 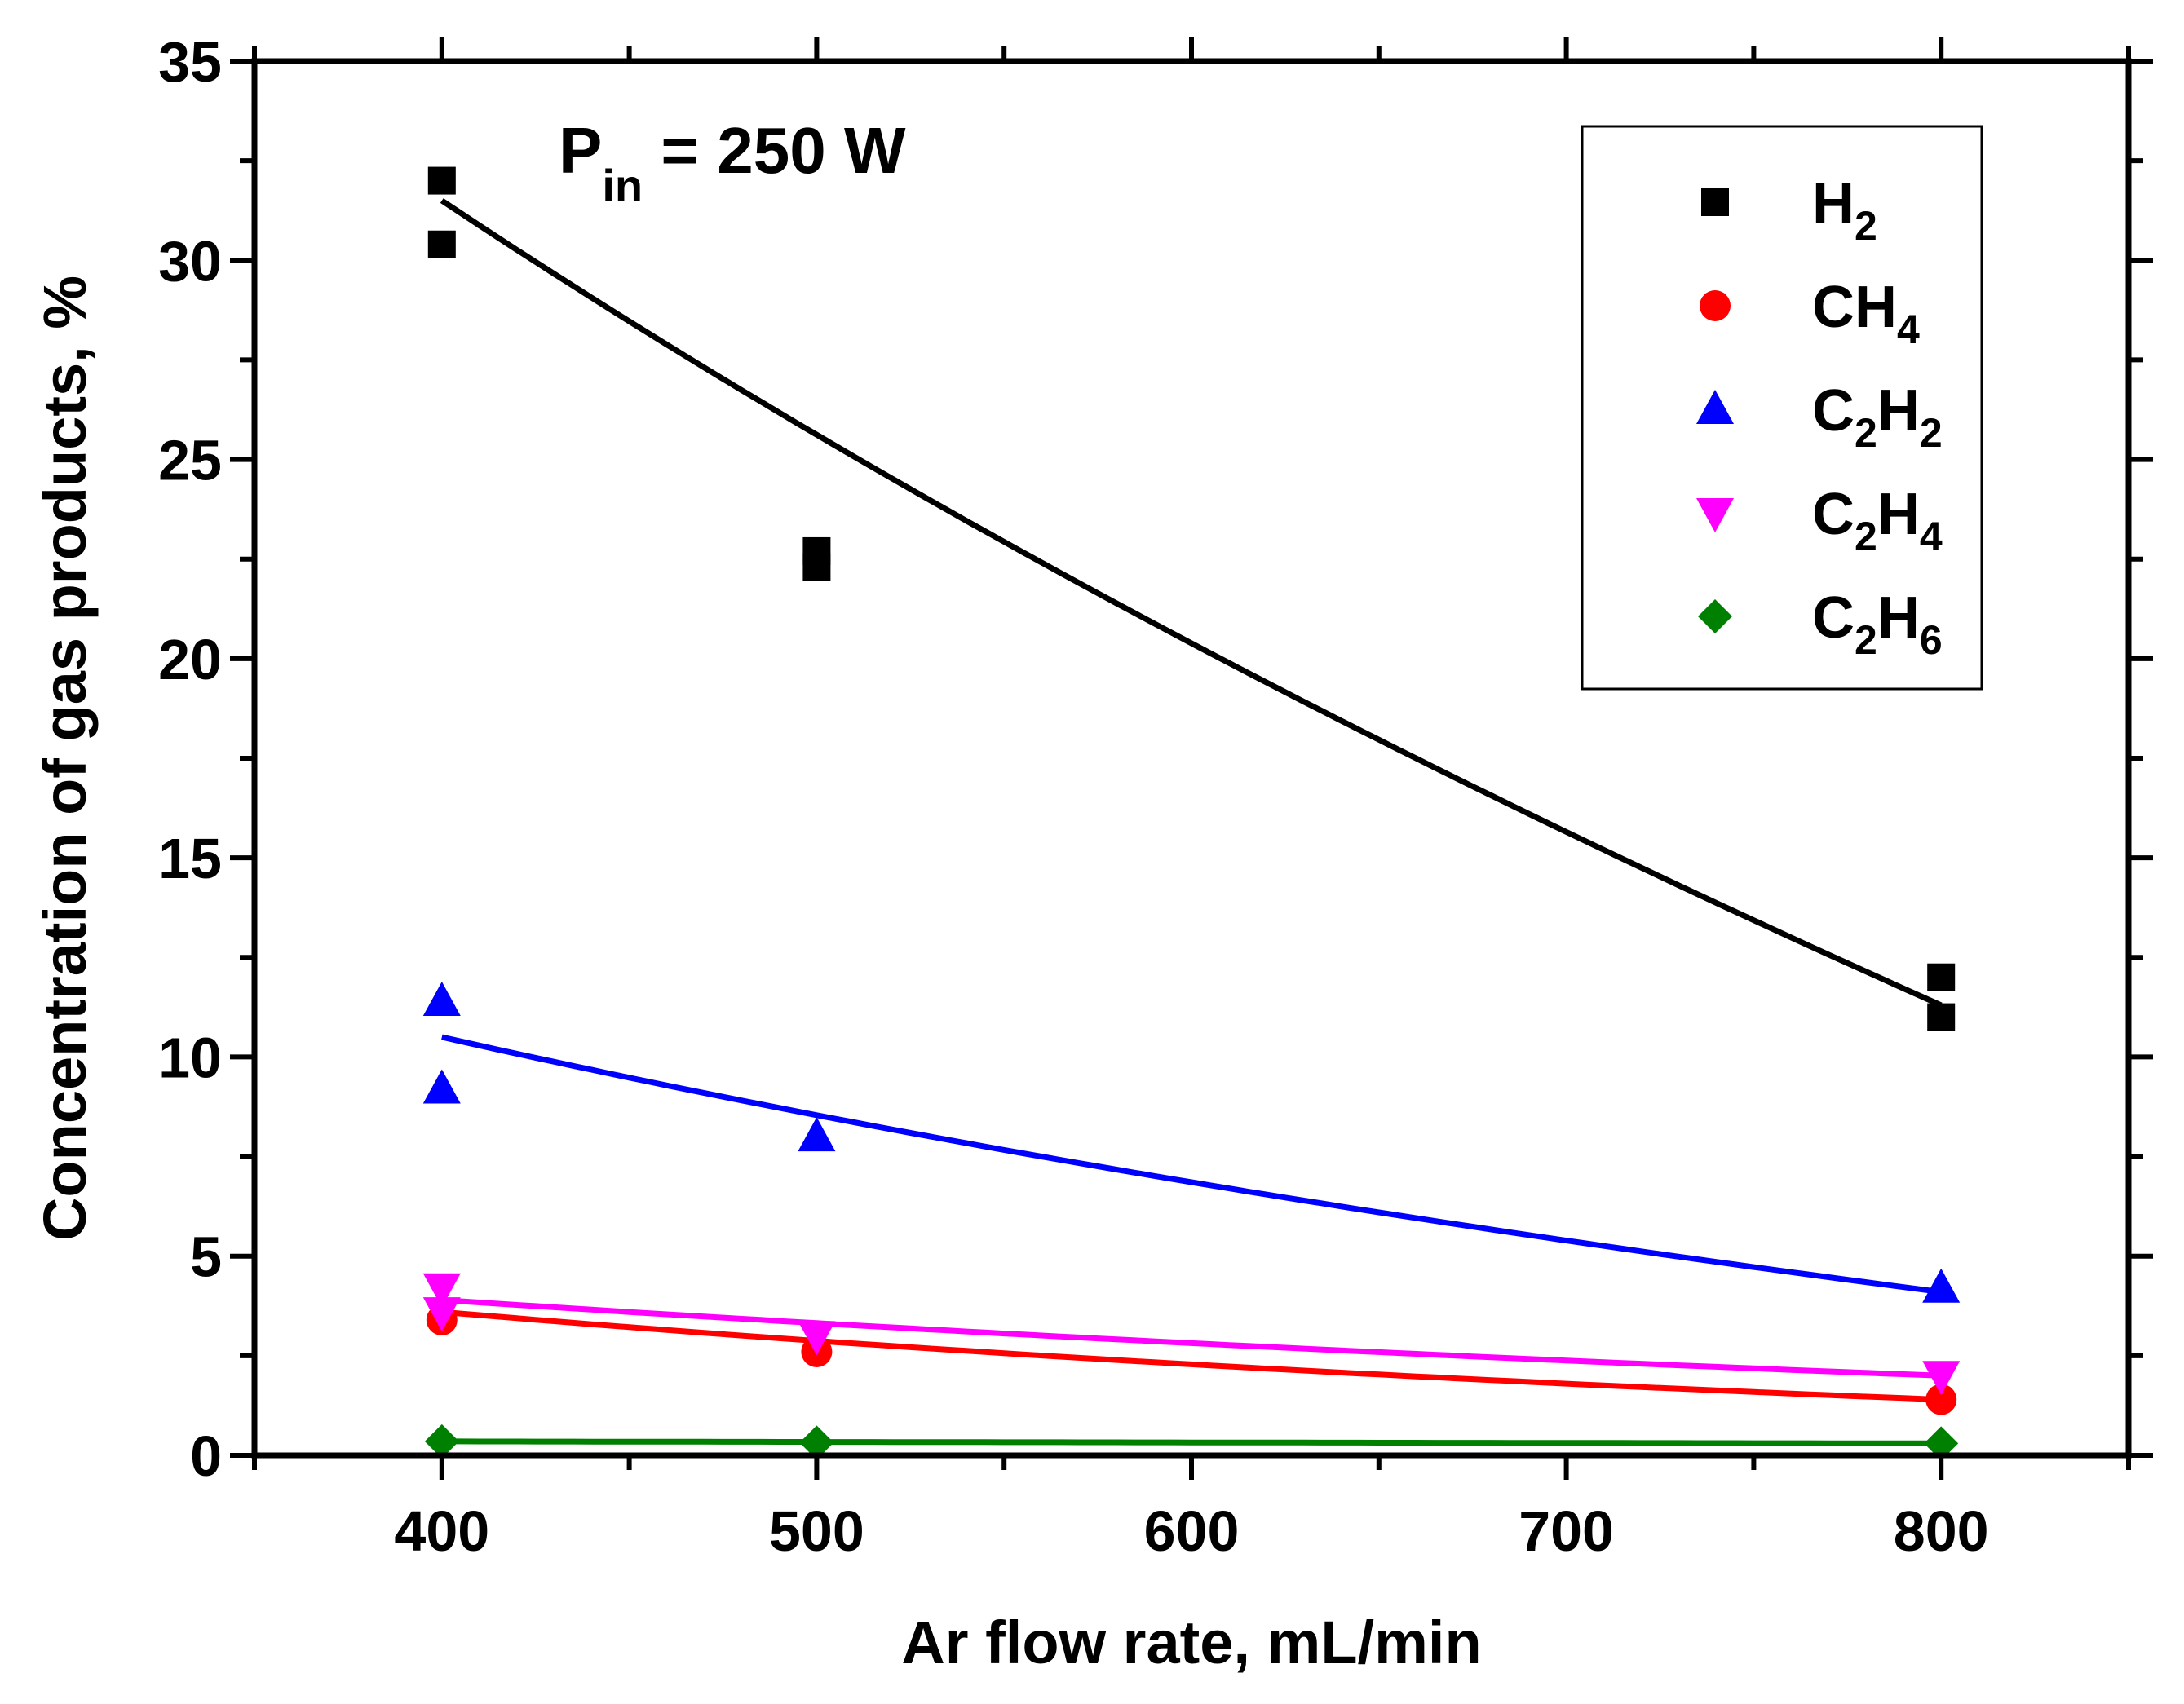 What do you see at coordinates (1715, 202) in the screenshot?
I see `legend-marker-h2` at bounding box center [1715, 202].